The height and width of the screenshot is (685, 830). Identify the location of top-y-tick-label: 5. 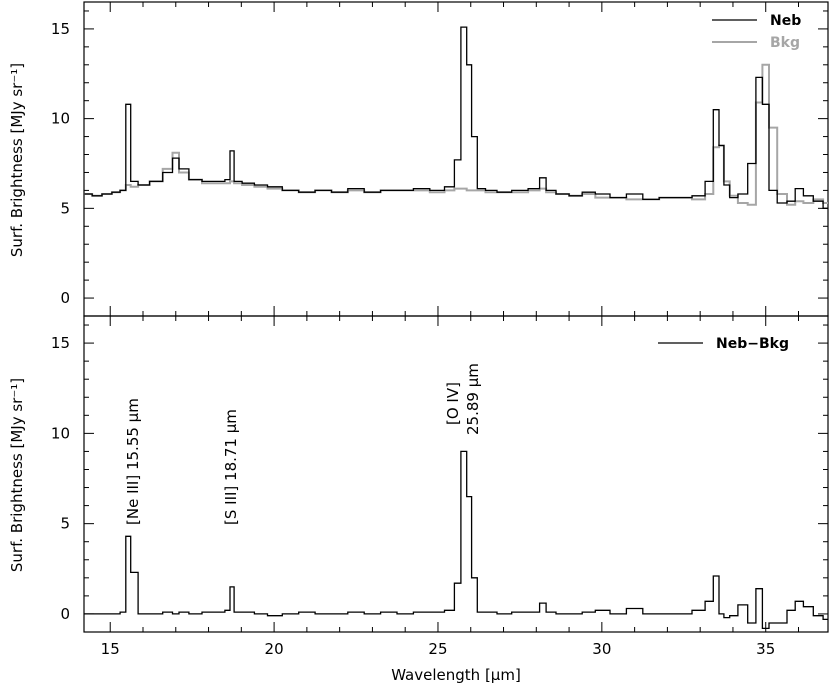
(65, 208).